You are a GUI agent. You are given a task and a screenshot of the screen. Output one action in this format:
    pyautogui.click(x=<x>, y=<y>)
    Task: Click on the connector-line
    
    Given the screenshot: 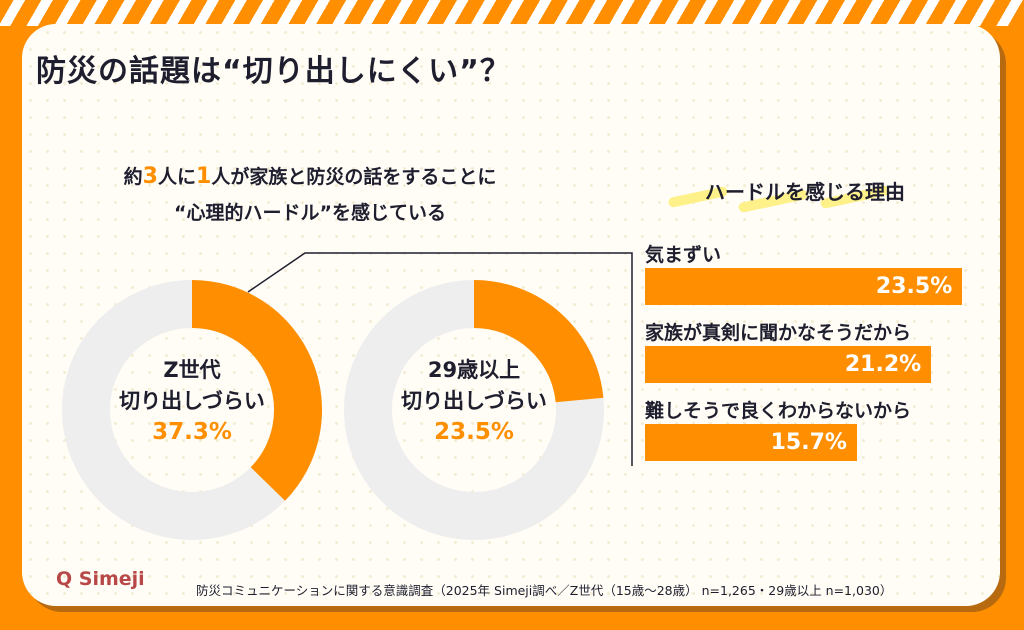 What is the action you would take?
    pyautogui.click(x=440, y=359)
    